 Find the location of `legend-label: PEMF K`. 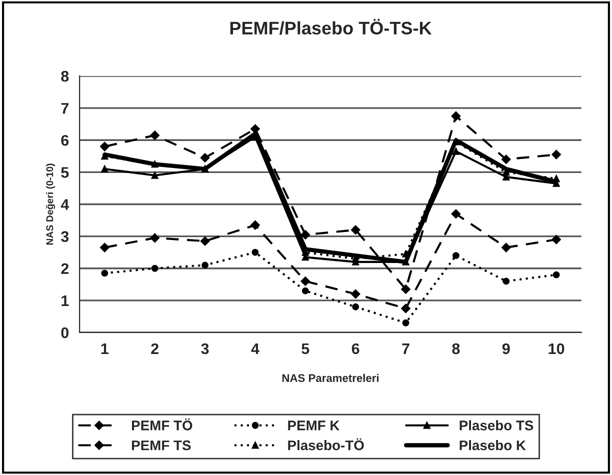

legend-label: PEMF K is located at coordinates (314, 425).